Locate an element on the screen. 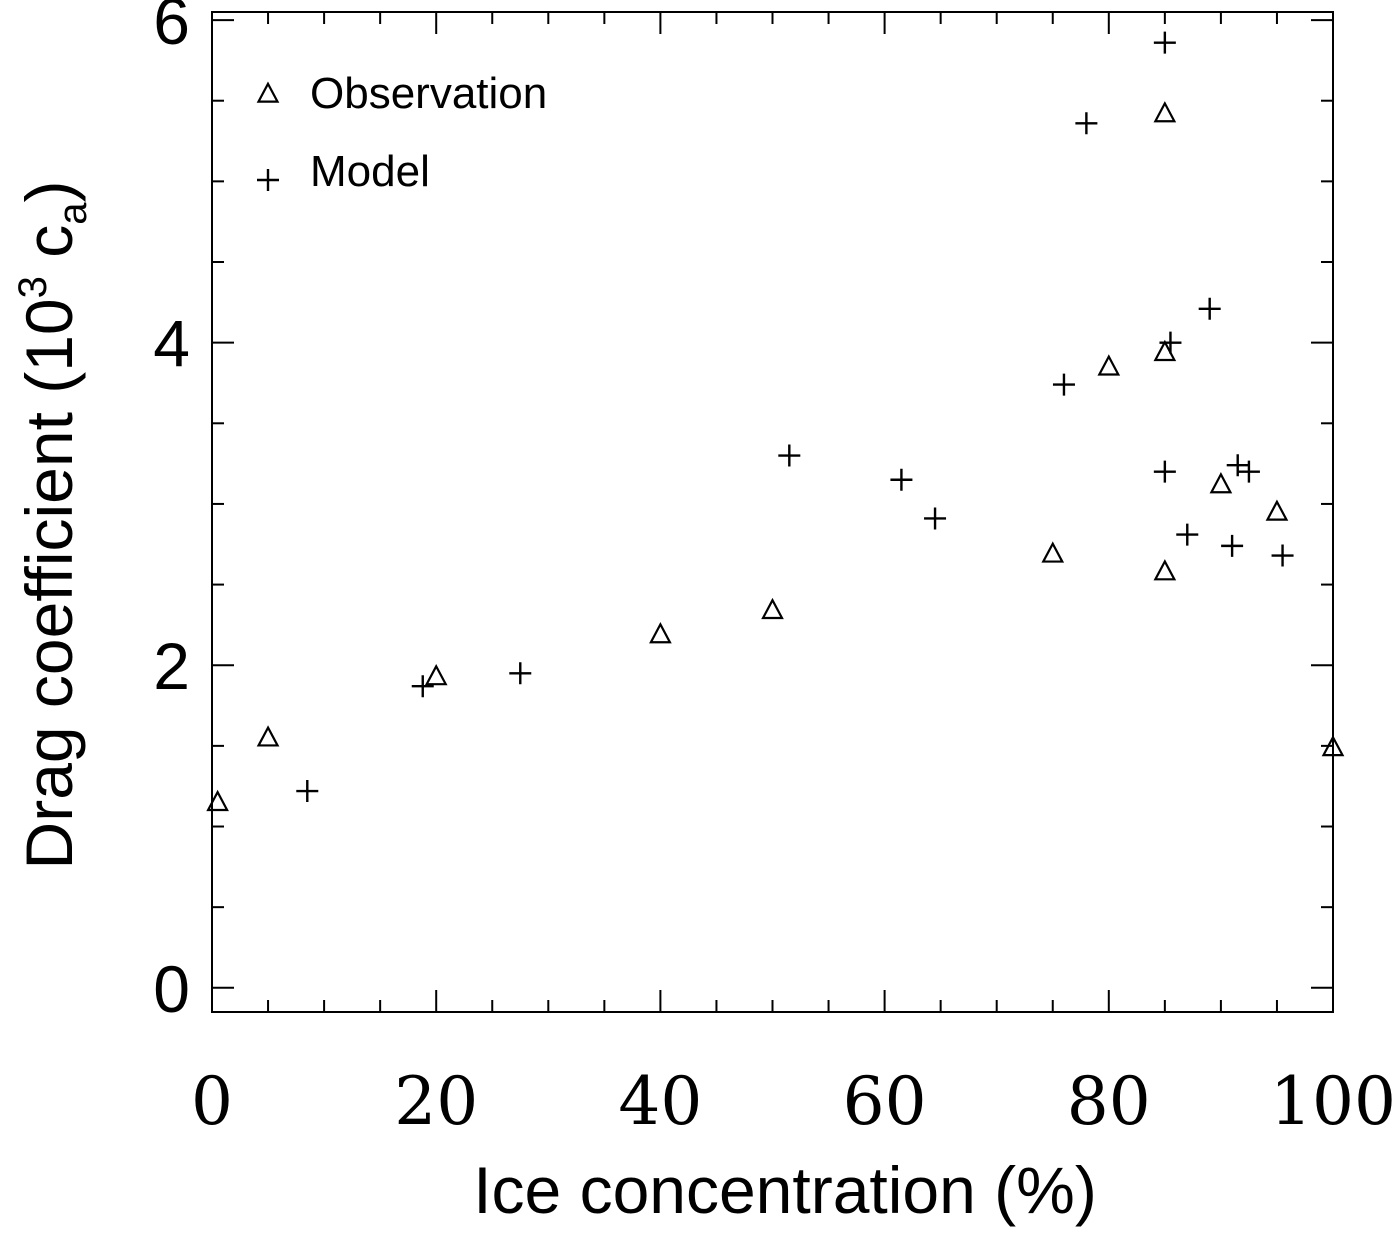 The width and height of the screenshot is (1400, 1241). y-axis-title-main: Drag coefficient (10 is located at coordinates (49, 583).